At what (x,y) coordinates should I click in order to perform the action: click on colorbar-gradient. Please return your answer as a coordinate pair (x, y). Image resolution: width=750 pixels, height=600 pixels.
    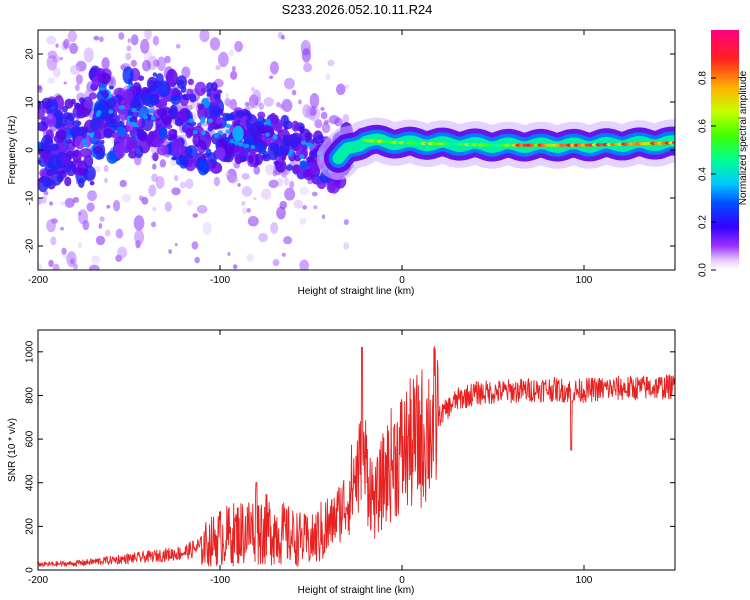
    Looking at the image, I should click on (725, 150).